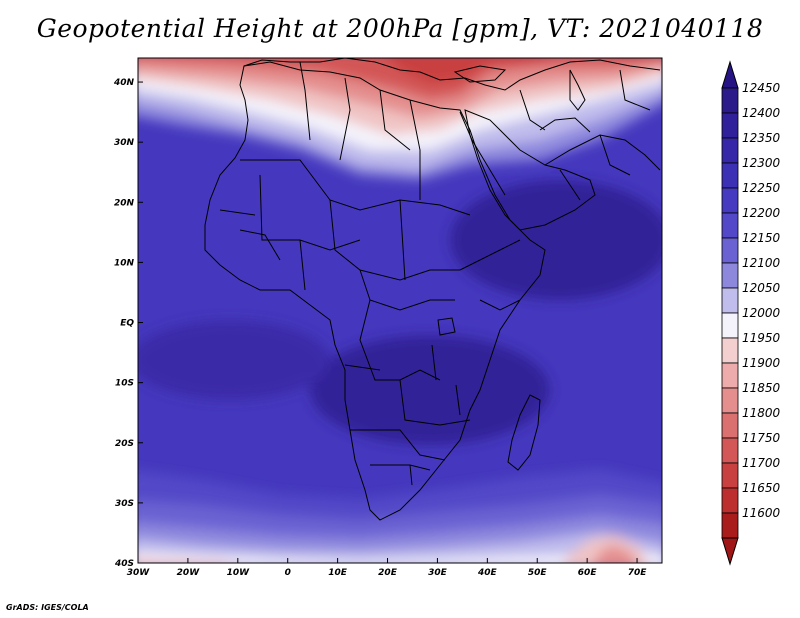 The width and height of the screenshot is (800, 618). I want to click on asia-coastline, so click(602, 152).